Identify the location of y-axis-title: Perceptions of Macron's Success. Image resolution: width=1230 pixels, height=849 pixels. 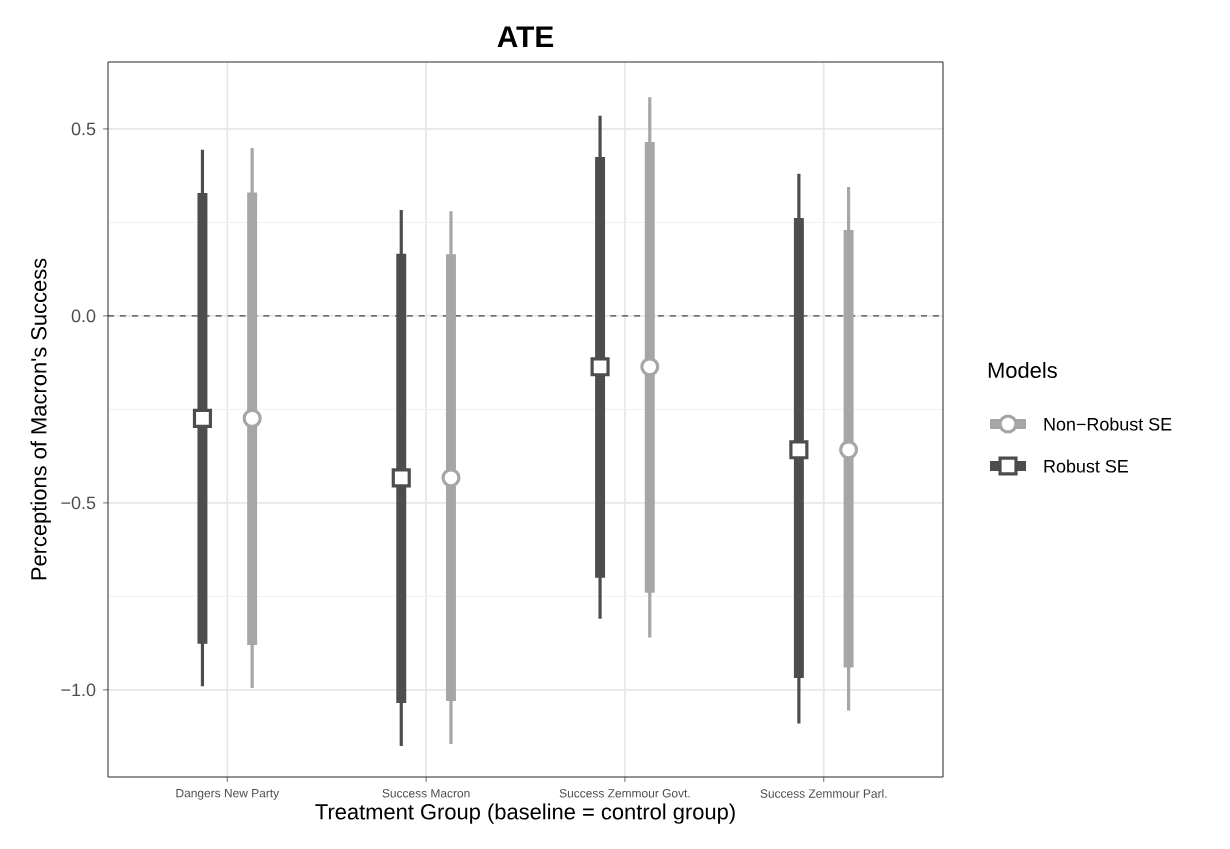
(40, 419).